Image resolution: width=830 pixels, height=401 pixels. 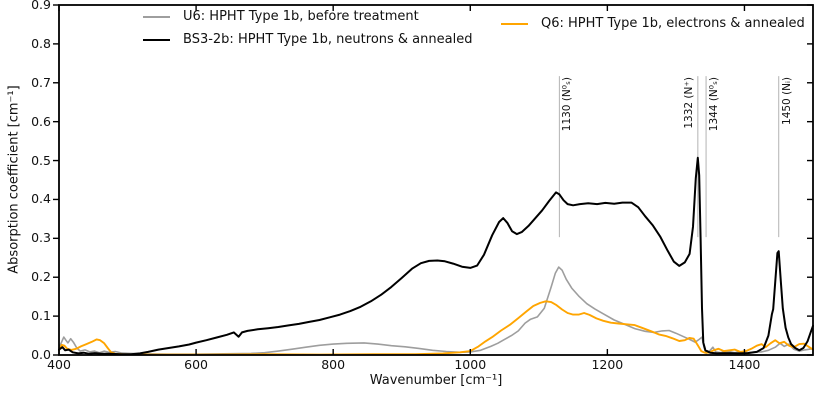 I want to click on legend-entry-q6: Q6: HPHT Type 1b, electrons & annealed, so click(x=653, y=23).